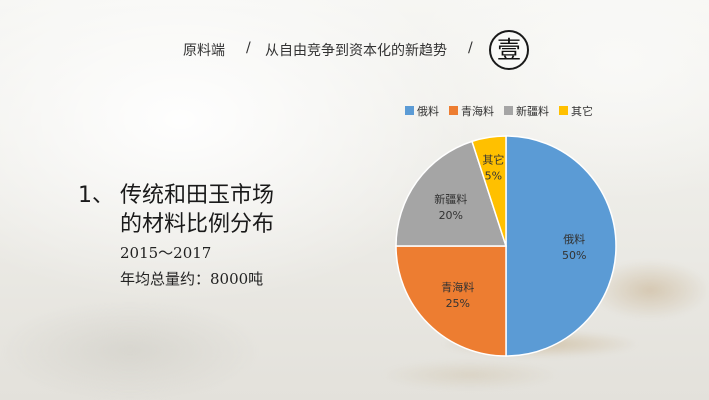 The height and width of the screenshot is (400, 709). Describe the element at coordinates (532, 111) in the screenshot. I see `legend-label-3: 新疆料` at that location.